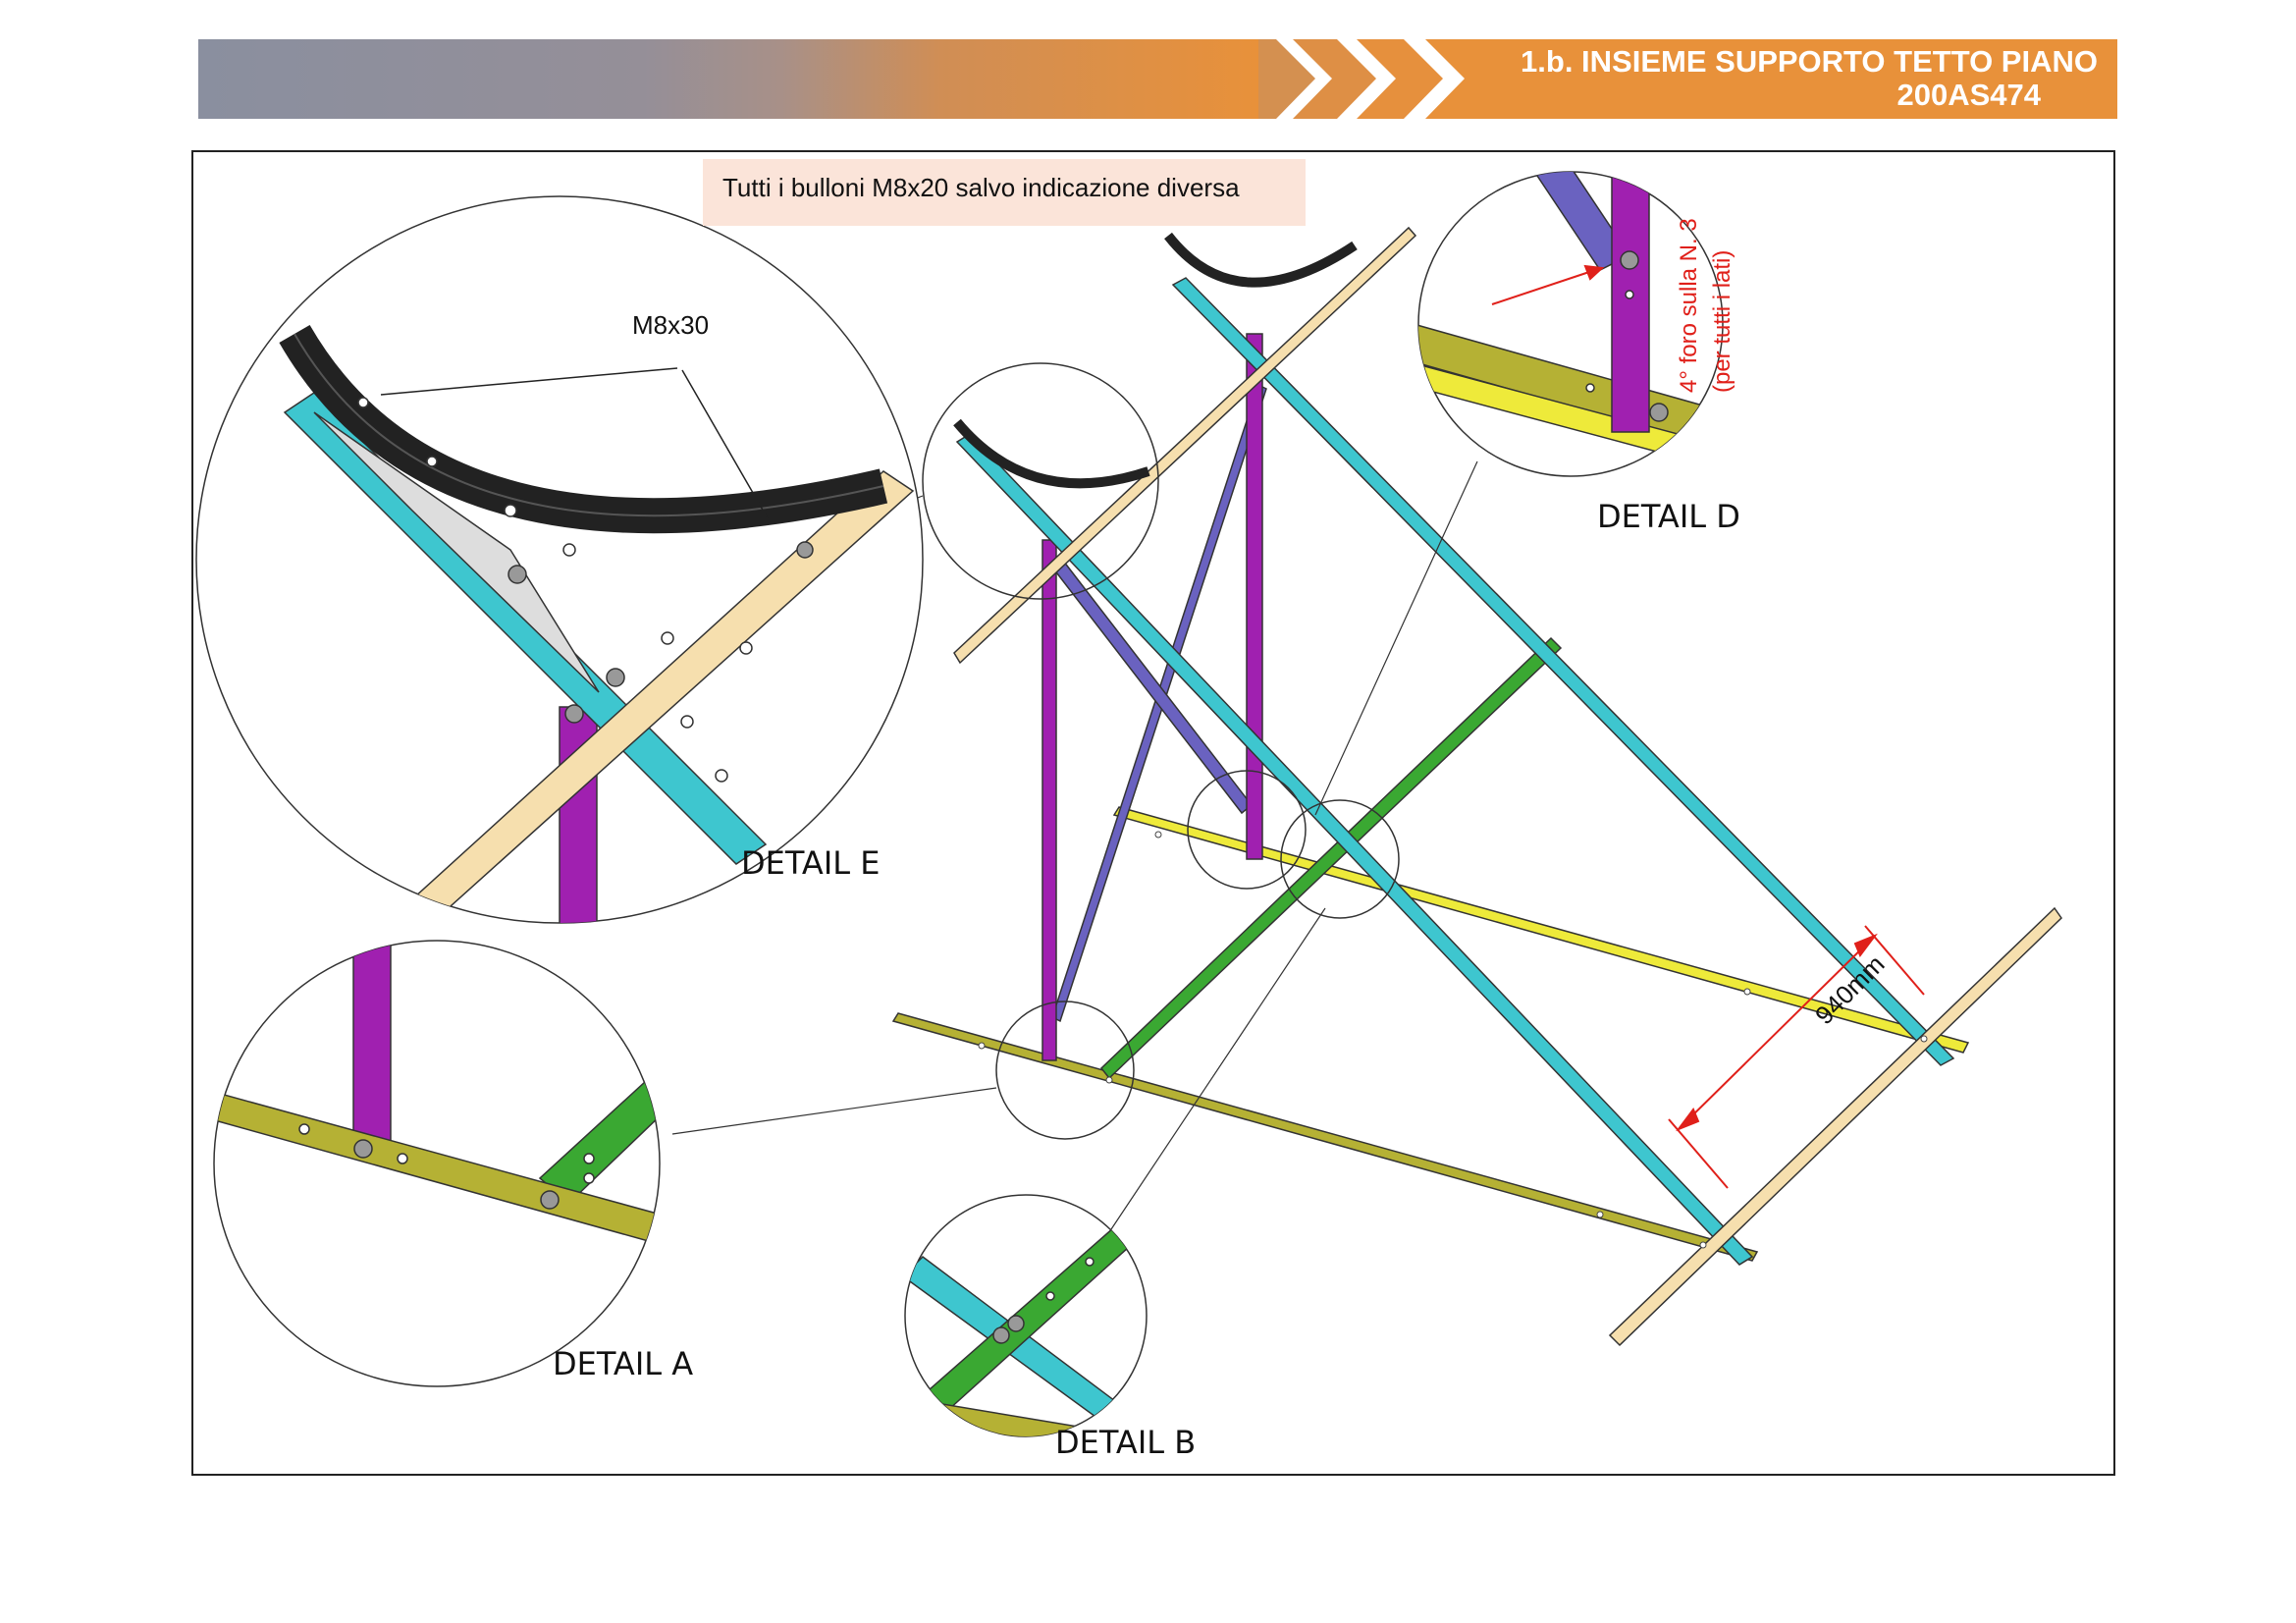  What do you see at coordinates (437, 1163) in the screenshot?
I see `detail-a-view` at bounding box center [437, 1163].